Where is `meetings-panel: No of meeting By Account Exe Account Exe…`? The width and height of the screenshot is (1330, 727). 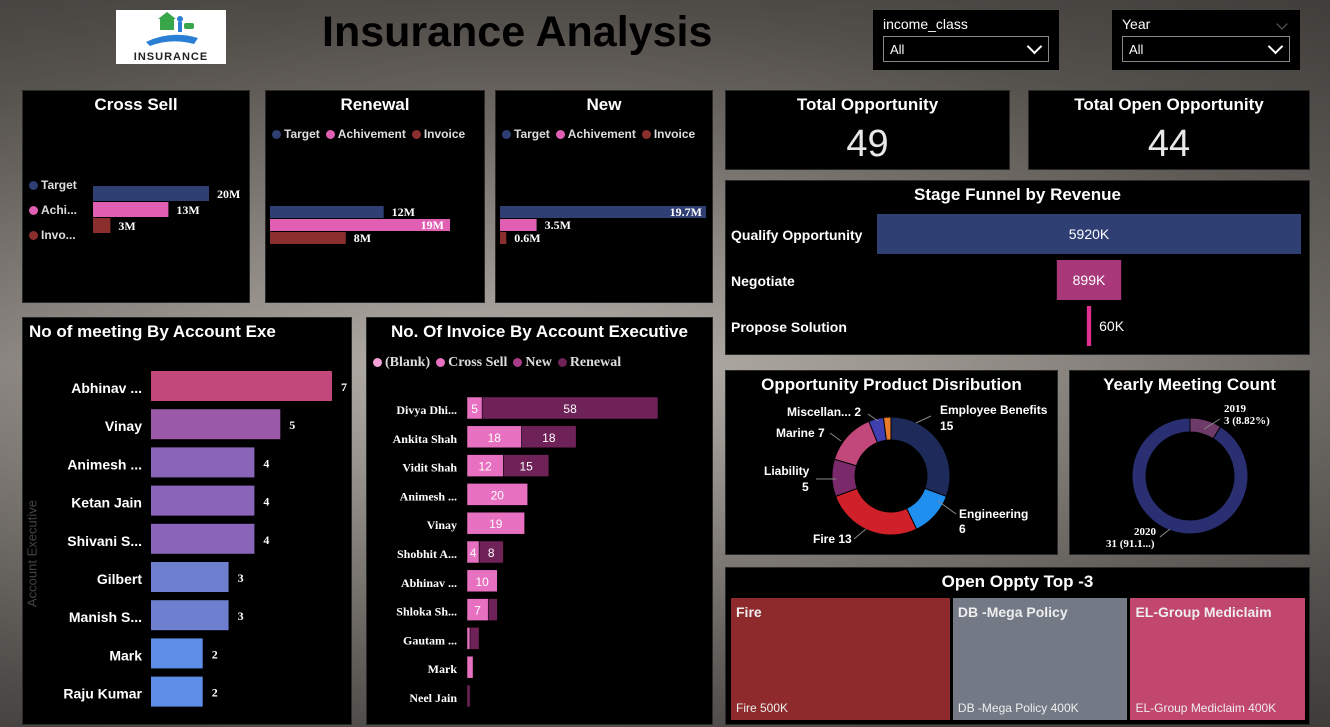
meetings-panel: No of meeting By Account Exe Account Exe… is located at coordinates (187, 521).